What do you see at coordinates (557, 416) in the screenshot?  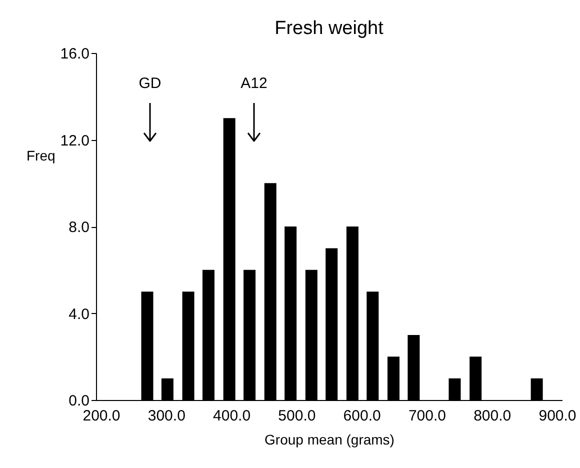 I see `x-tick-label: 900.0` at bounding box center [557, 416].